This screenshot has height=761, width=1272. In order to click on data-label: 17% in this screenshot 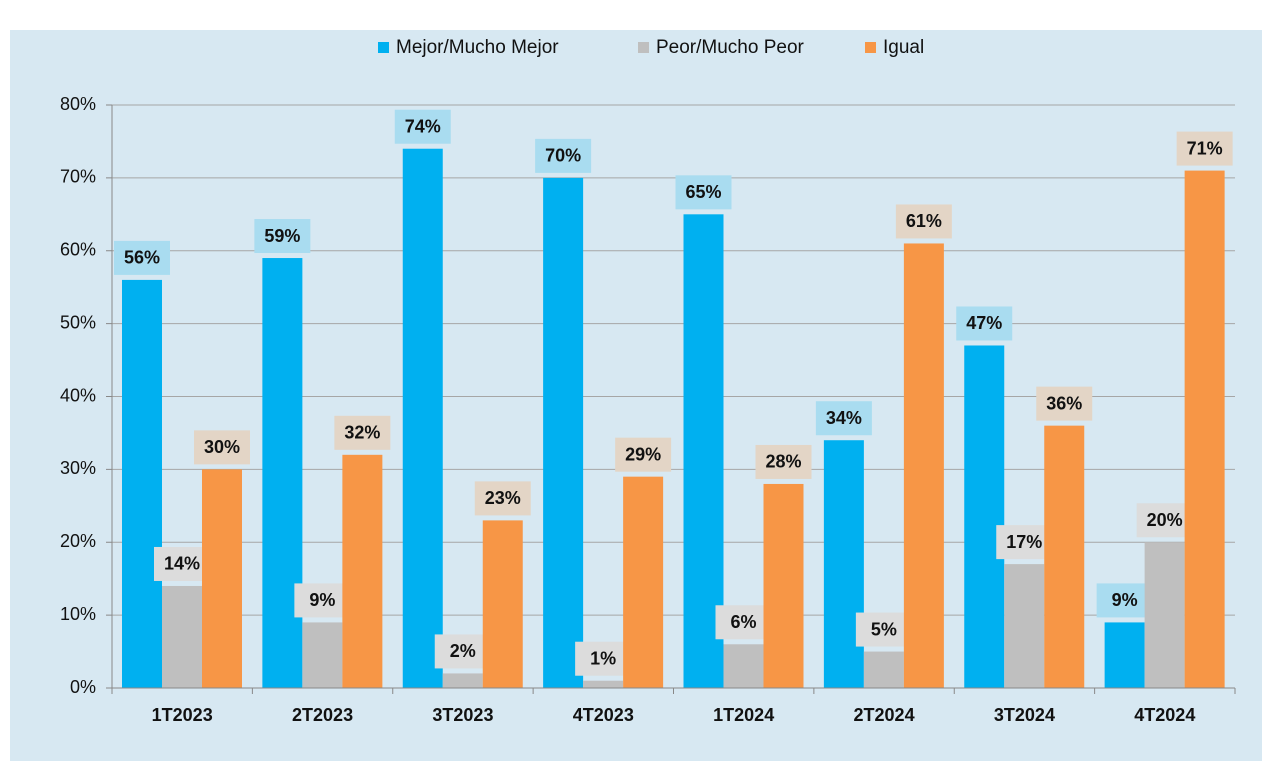, I will do `click(1024, 542)`.